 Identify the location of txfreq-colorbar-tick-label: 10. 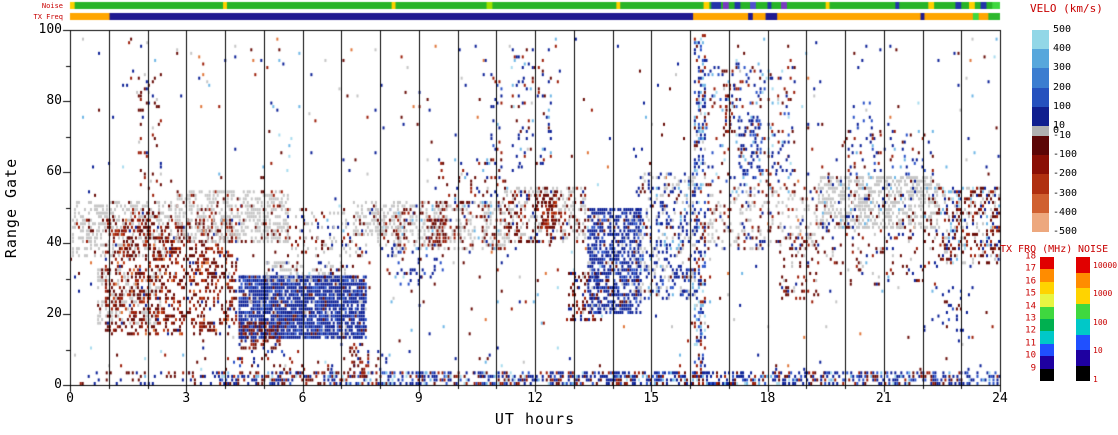
(1030, 355).